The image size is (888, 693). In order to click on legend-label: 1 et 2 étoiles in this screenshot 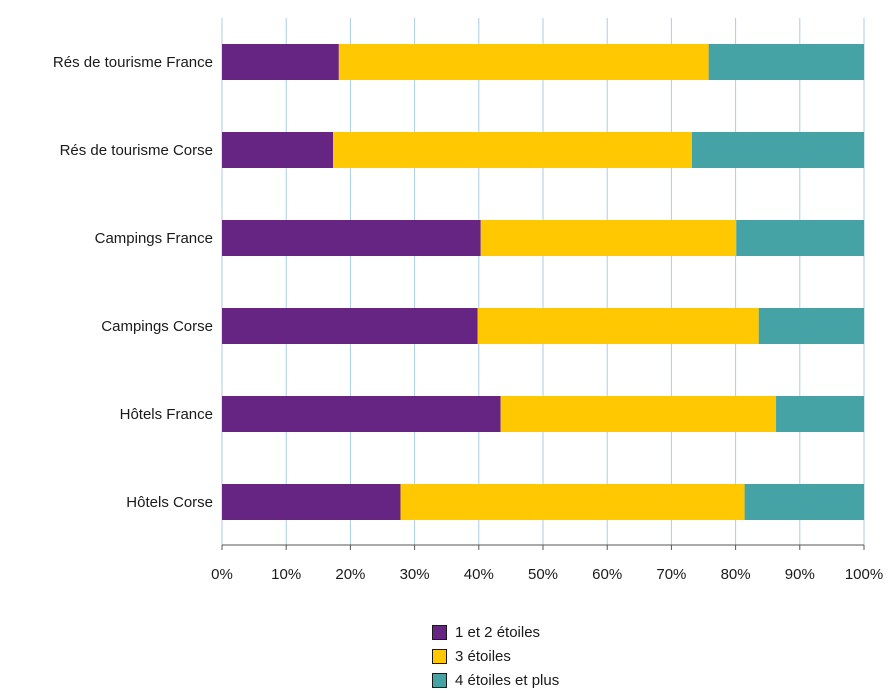, I will do `click(498, 632)`.